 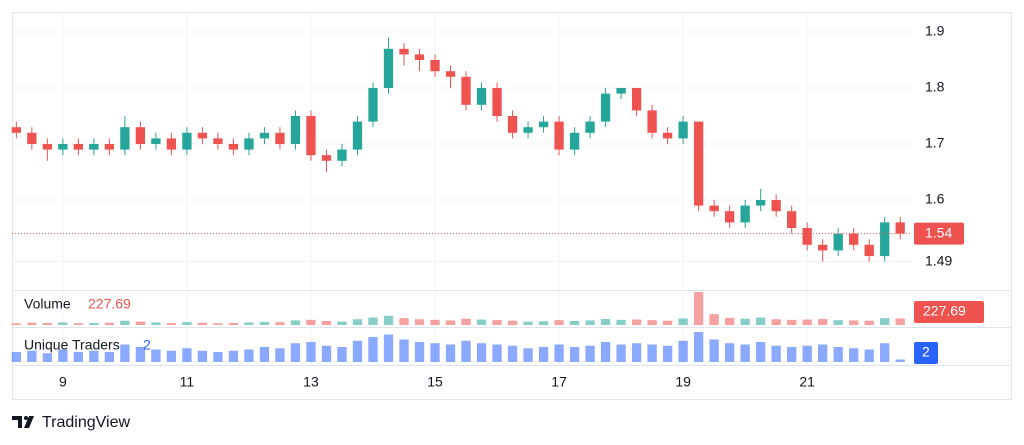 I want to click on x-tick-label: 15, so click(x=435, y=382).